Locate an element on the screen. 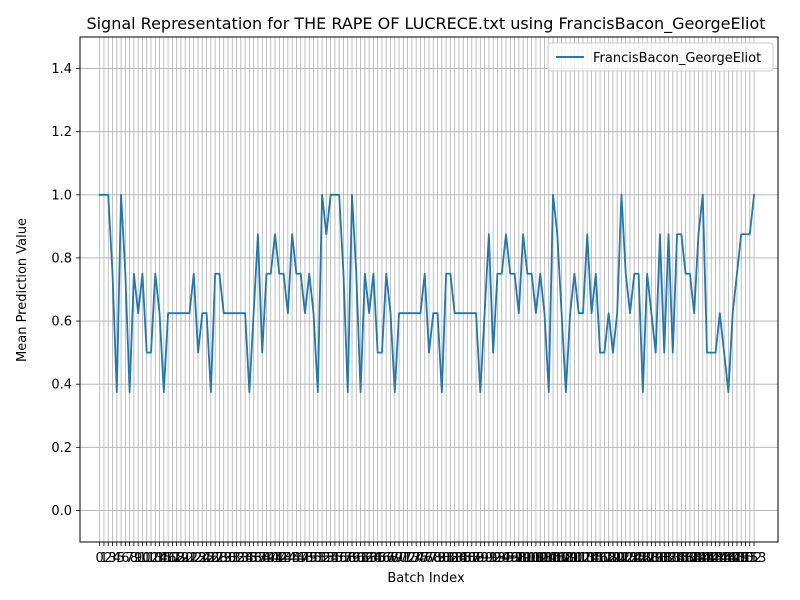 This screenshot has width=800, height=600. x-tick-label: 147 is located at coordinates (728, 558).